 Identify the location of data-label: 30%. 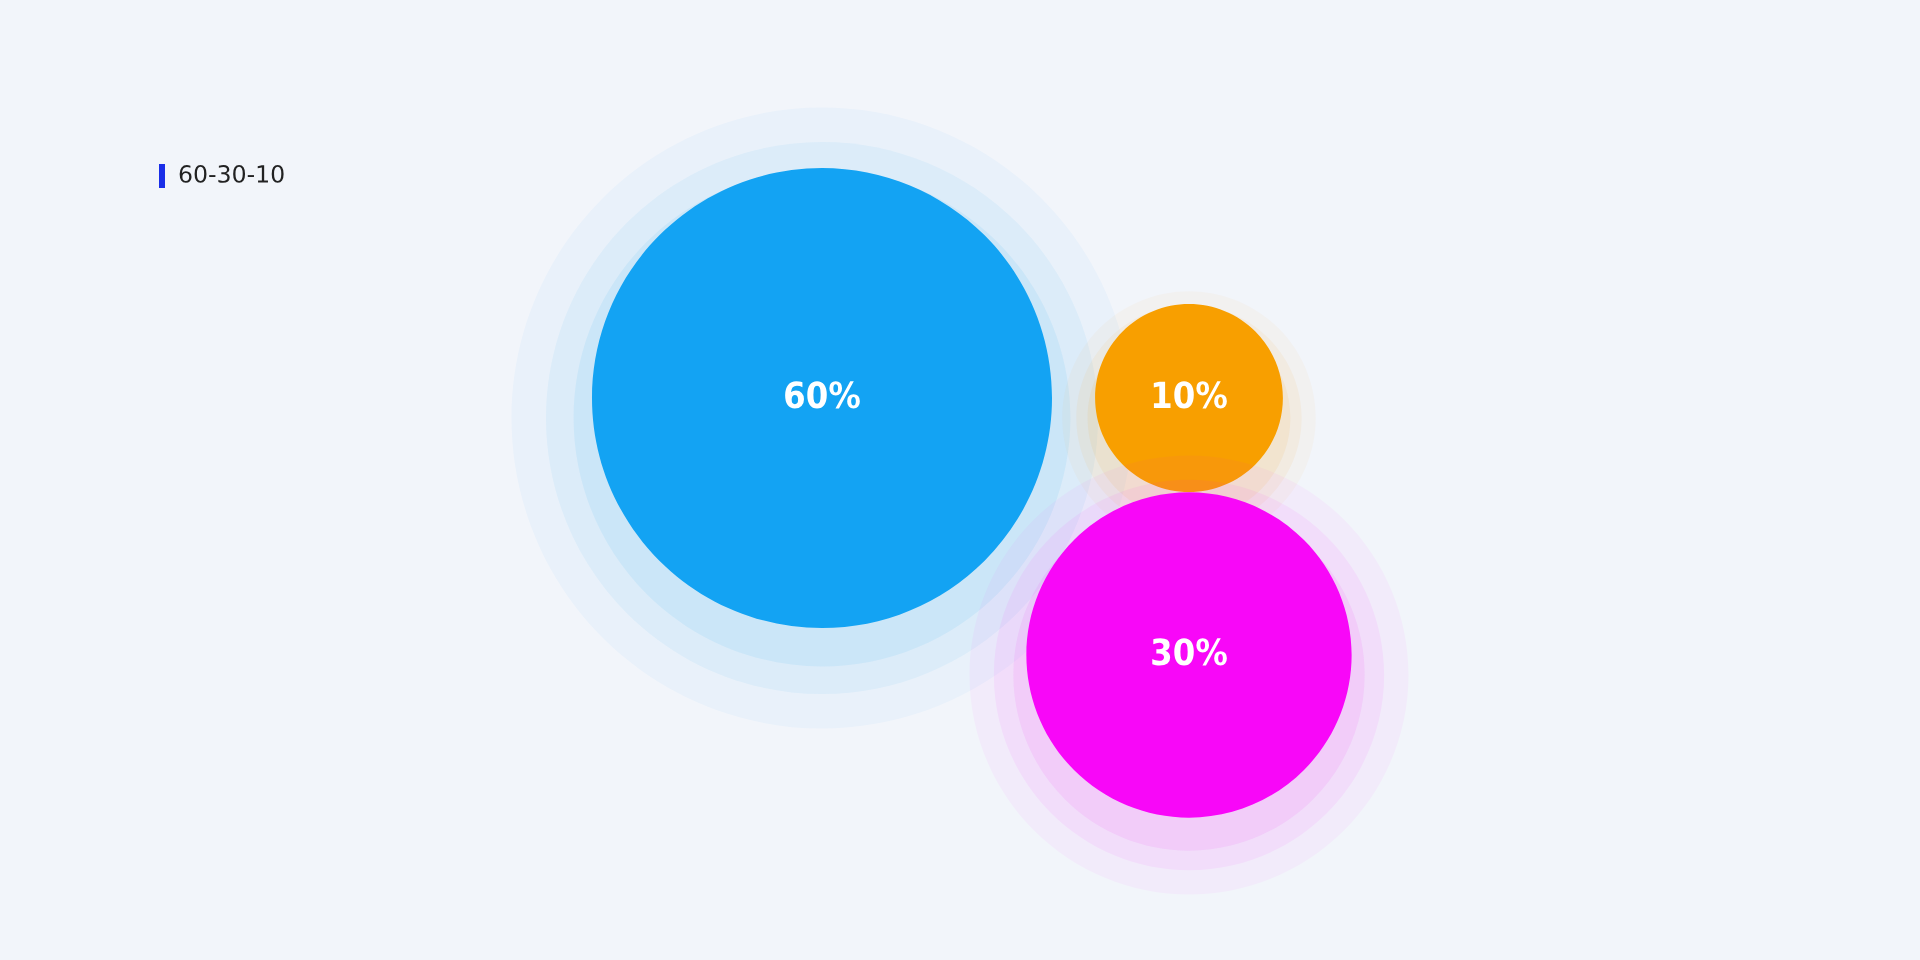
(1189, 652).